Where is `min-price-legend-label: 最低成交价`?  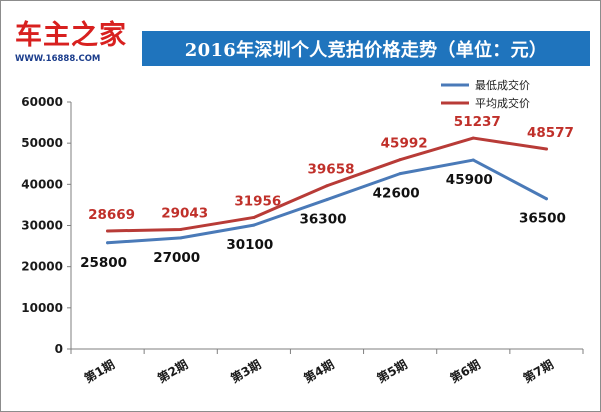
min-price-legend-label: 最低成交价 is located at coordinates (502, 85).